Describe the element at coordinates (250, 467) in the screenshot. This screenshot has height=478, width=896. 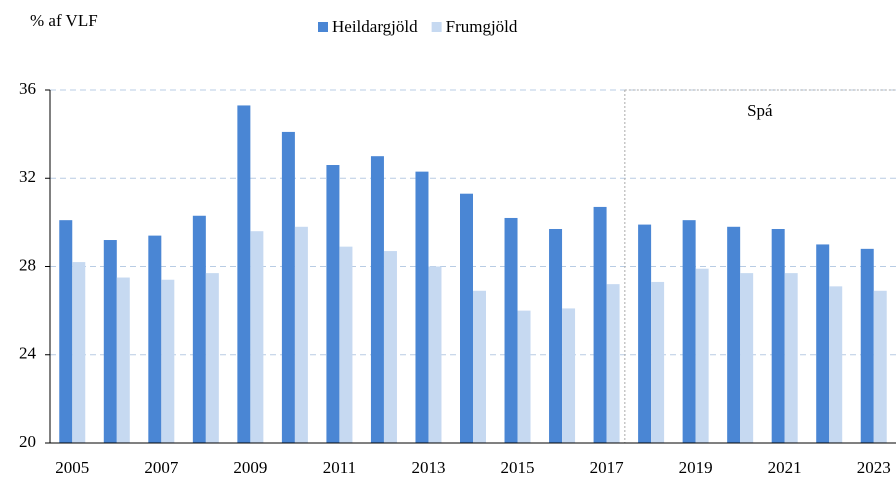
I see `x-tick-label: 2009` at that location.